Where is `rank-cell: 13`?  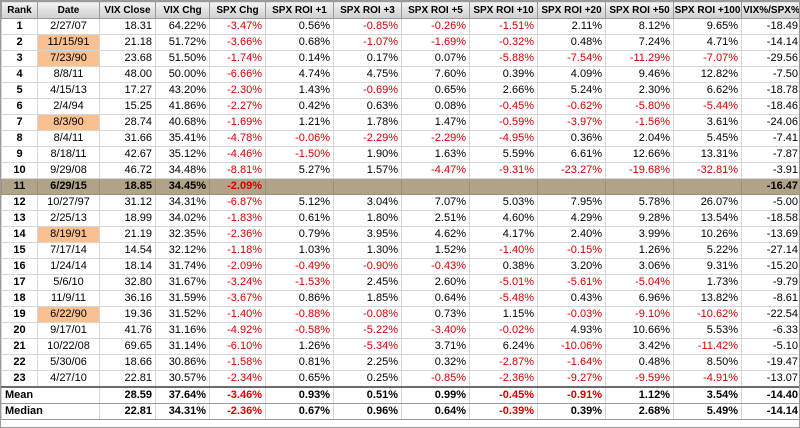
rank-cell: 13 is located at coordinates (19, 218).